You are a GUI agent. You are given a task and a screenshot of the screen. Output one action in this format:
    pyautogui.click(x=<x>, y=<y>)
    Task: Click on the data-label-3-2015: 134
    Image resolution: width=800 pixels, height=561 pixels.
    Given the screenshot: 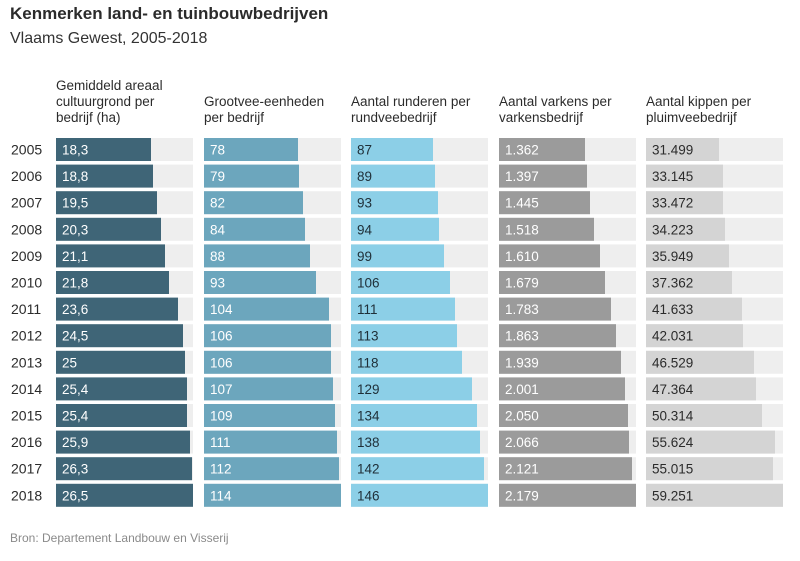 What is the action you would take?
    pyautogui.click(x=368, y=416)
    